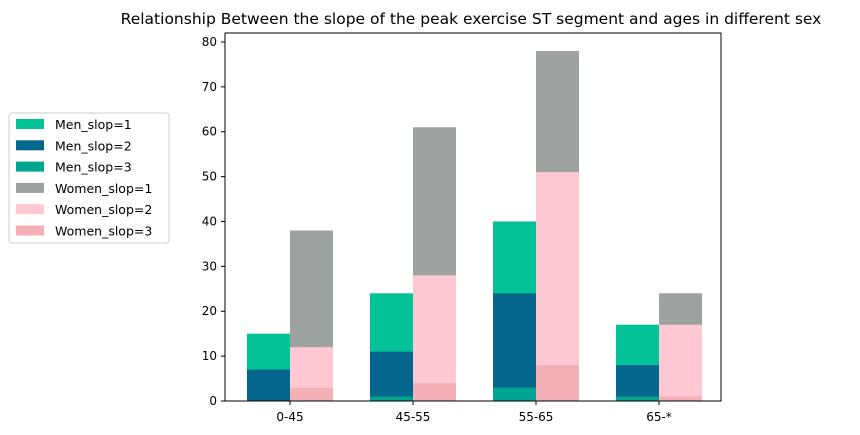 Image resolution: width=860 pixels, height=435 pixels. I want to click on legend-frame, so click(89, 178).